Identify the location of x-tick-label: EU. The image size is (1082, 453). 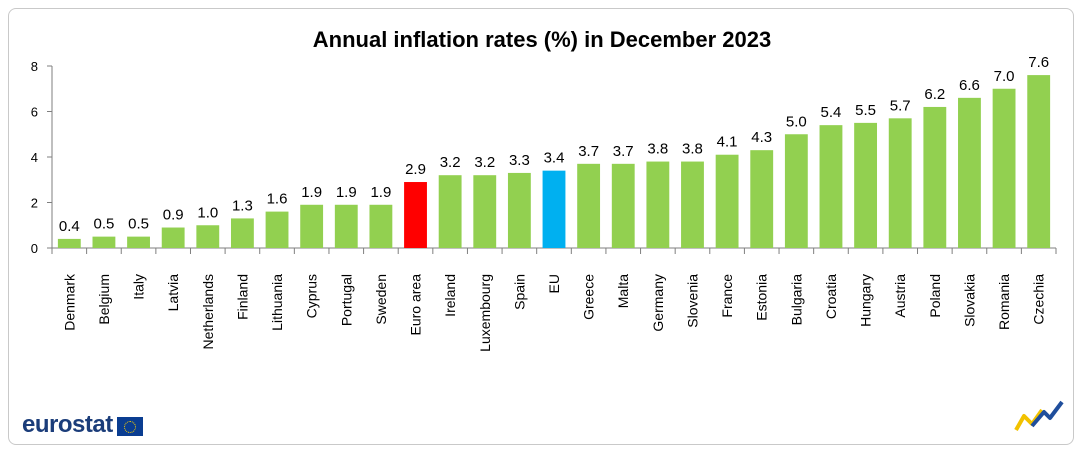
(554, 283).